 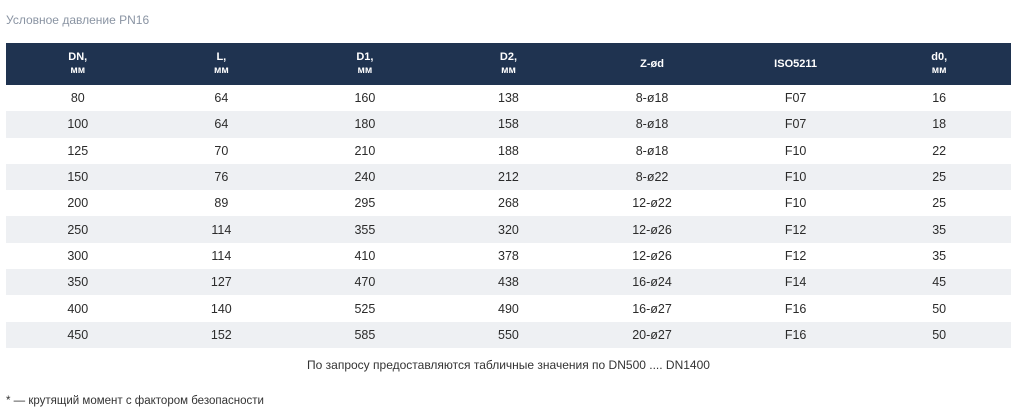 I want to click on table-row: 250 114 355 320 12-ø26 F12 35, so click(x=508, y=229).